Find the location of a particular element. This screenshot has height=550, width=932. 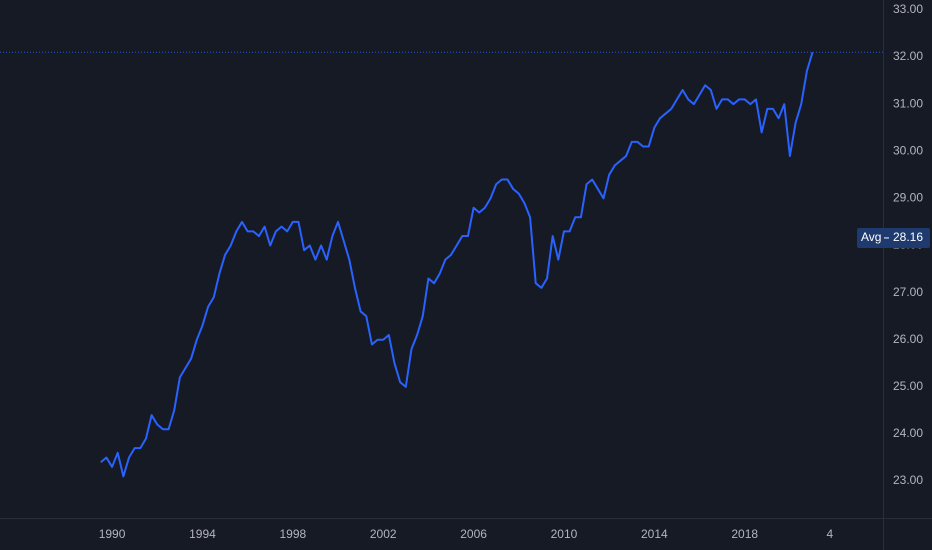

y-tick-label: 25.00 is located at coordinates (908, 386).